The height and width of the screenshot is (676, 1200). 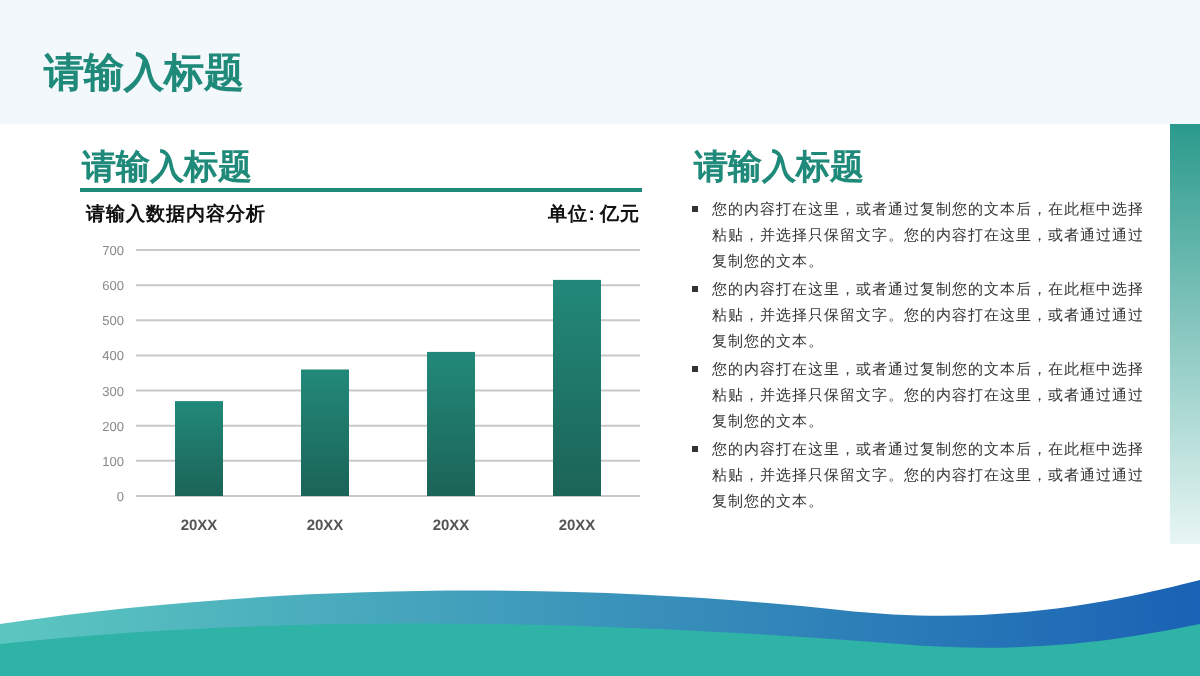 What do you see at coordinates (176, 215) in the screenshot?
I see `chart-subtitle: 请输入数据内容分析` at bounding box center [176, 215].